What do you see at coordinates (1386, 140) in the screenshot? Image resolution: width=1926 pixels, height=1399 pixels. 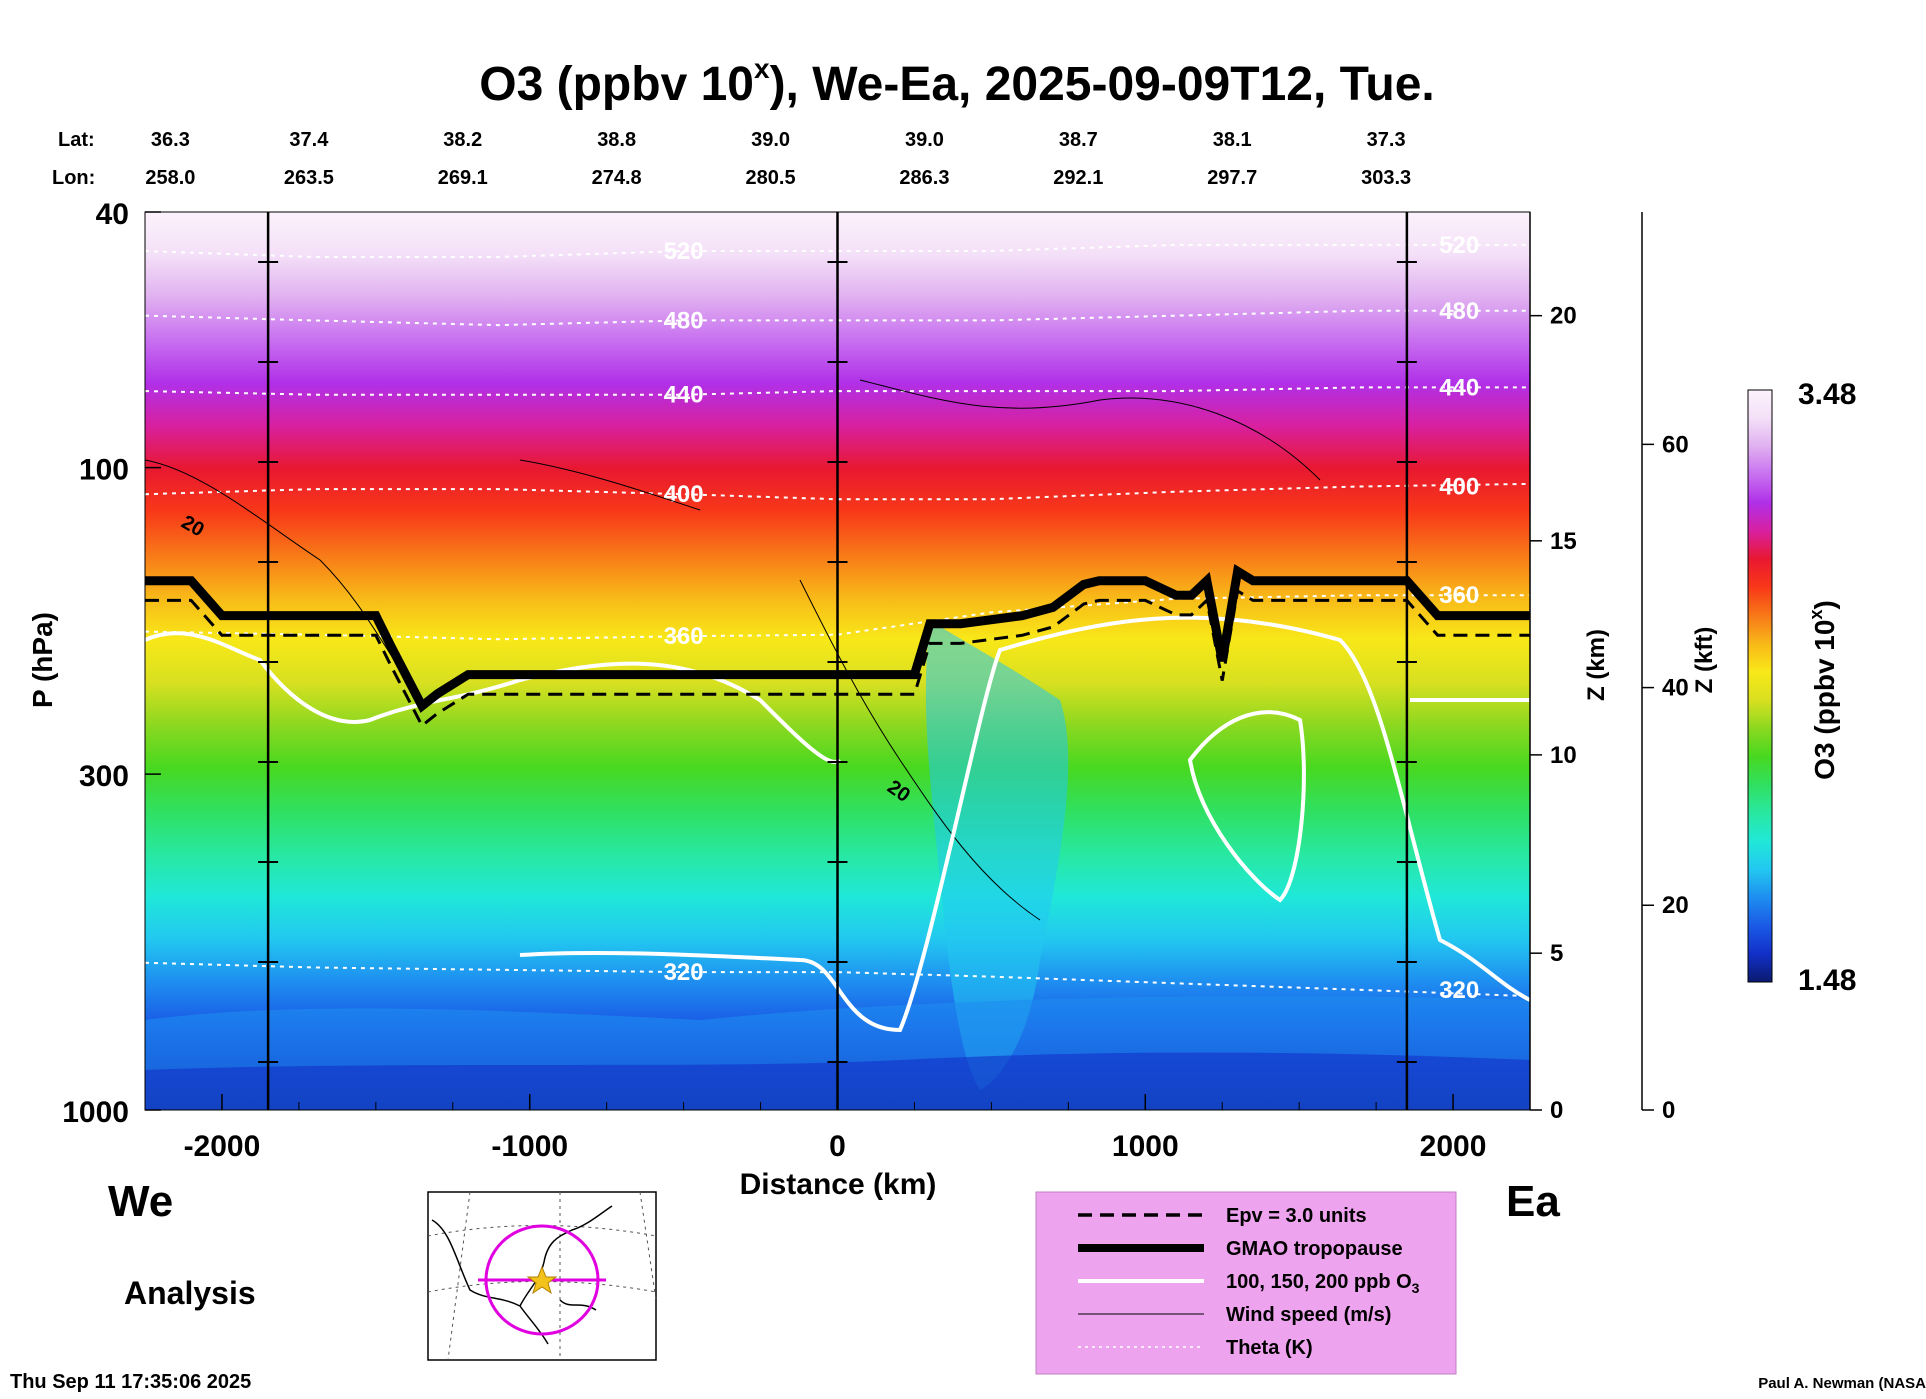 I see `lat-value: 37.3` at bounding box center [1386, 140].